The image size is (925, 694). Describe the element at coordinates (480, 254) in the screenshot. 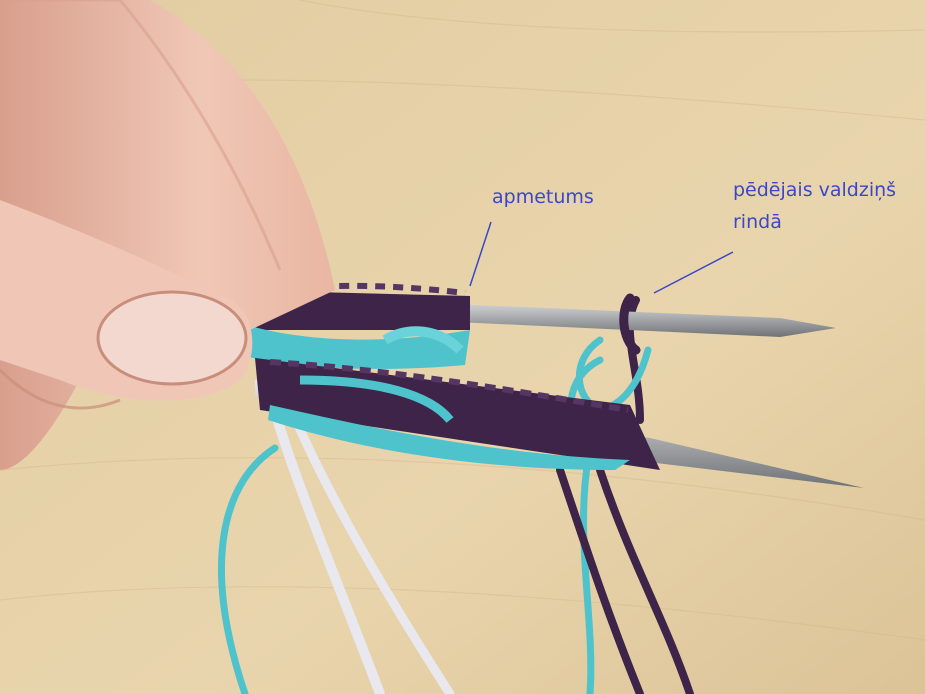

I see `pointer-line-apmetums` at that location.